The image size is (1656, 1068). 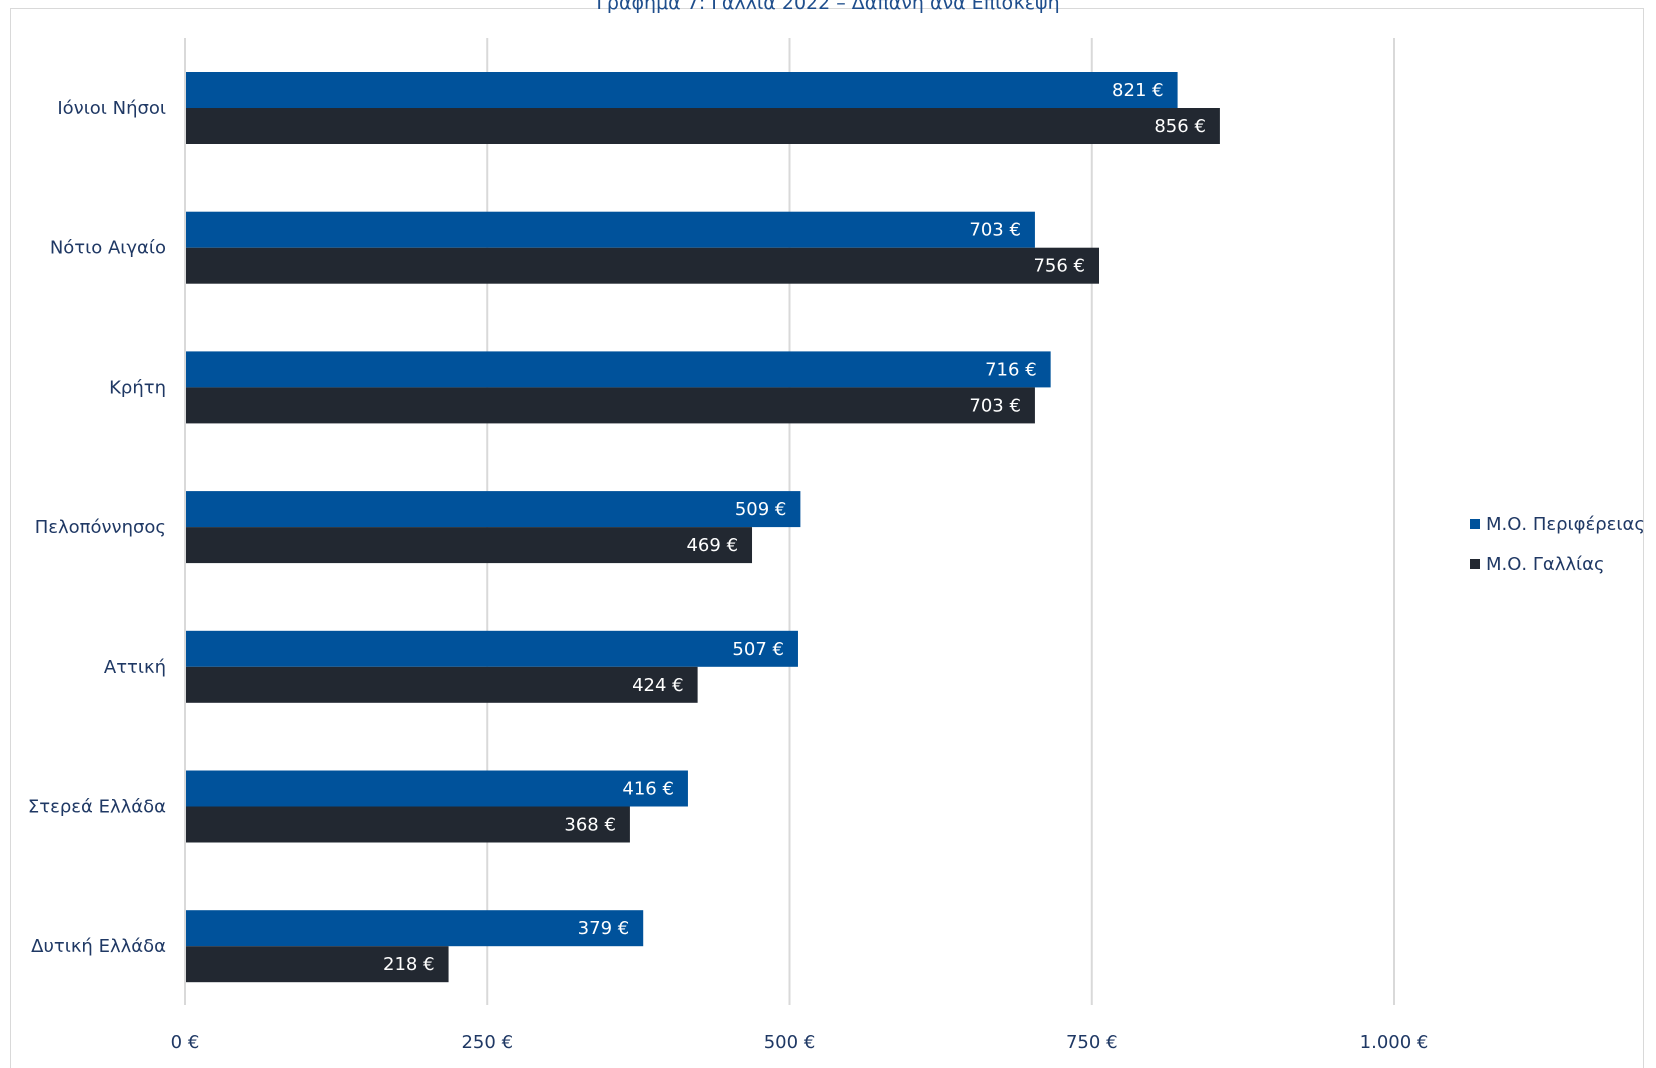 What do you see at coordinates (97, 807) in the screenshot?
I see `category-label-5: Στερεά Ελλάδα` at bounding box center [97, 807].